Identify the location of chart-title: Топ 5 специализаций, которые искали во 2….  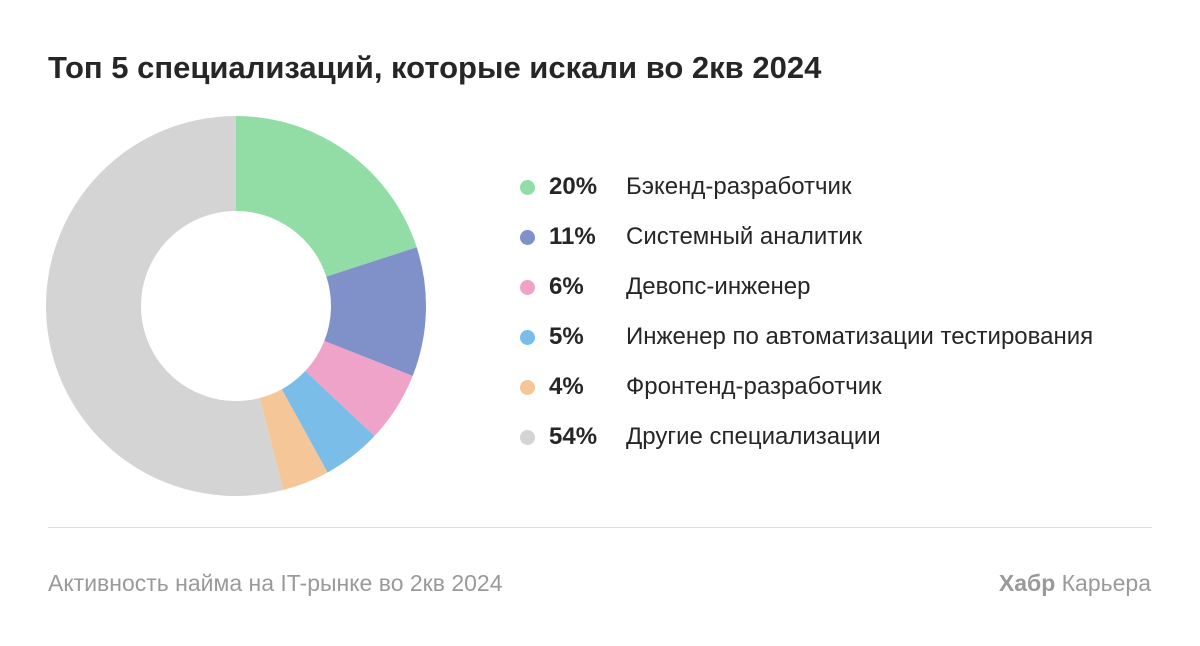
(435, 67).